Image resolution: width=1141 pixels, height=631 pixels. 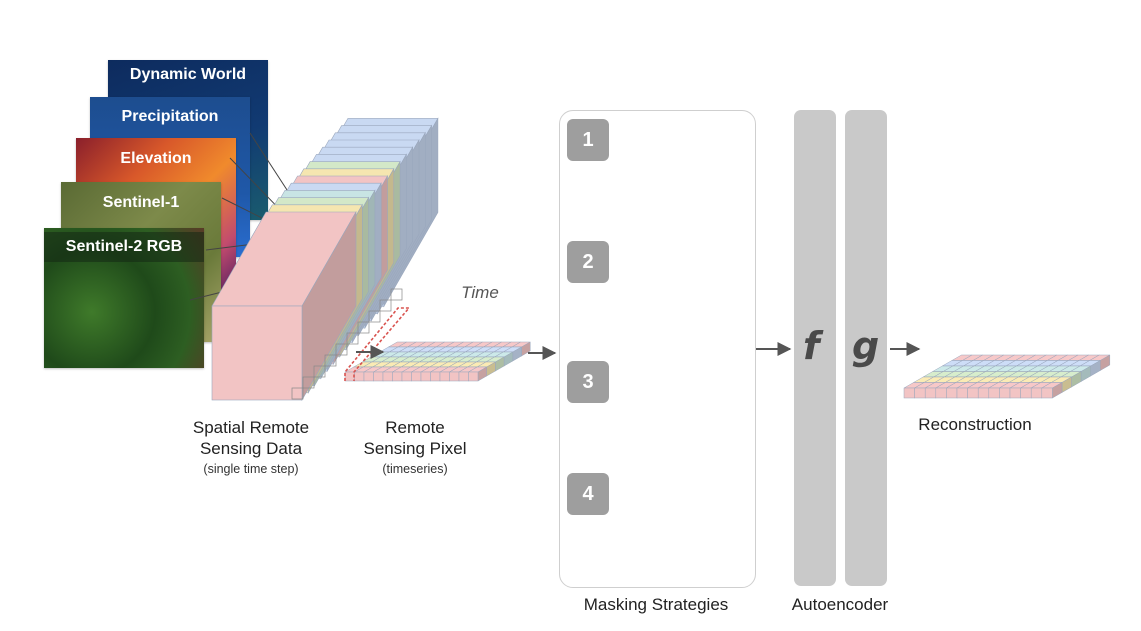 What do you see at coordinates (415, 438) in the screenshot?
I see `pixel-label: Remote Sensing Pixel` at bounding box center [415, 438].